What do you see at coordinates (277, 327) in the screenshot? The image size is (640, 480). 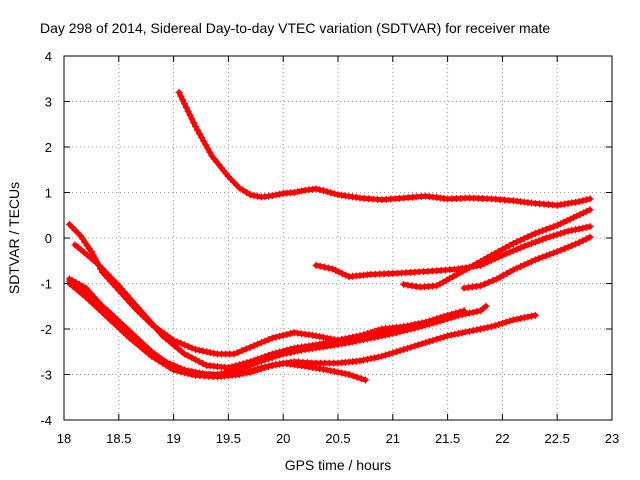 I see `series-trace` at bounding box center [277, 327].